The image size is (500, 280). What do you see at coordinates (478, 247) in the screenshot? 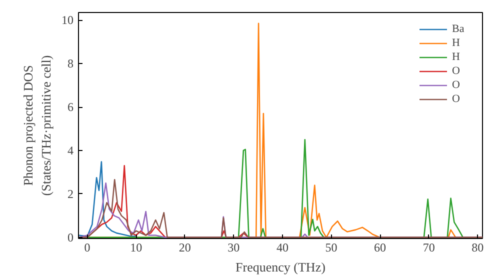
I see `x-tick-label: 80` at bounding box center [478, 247].